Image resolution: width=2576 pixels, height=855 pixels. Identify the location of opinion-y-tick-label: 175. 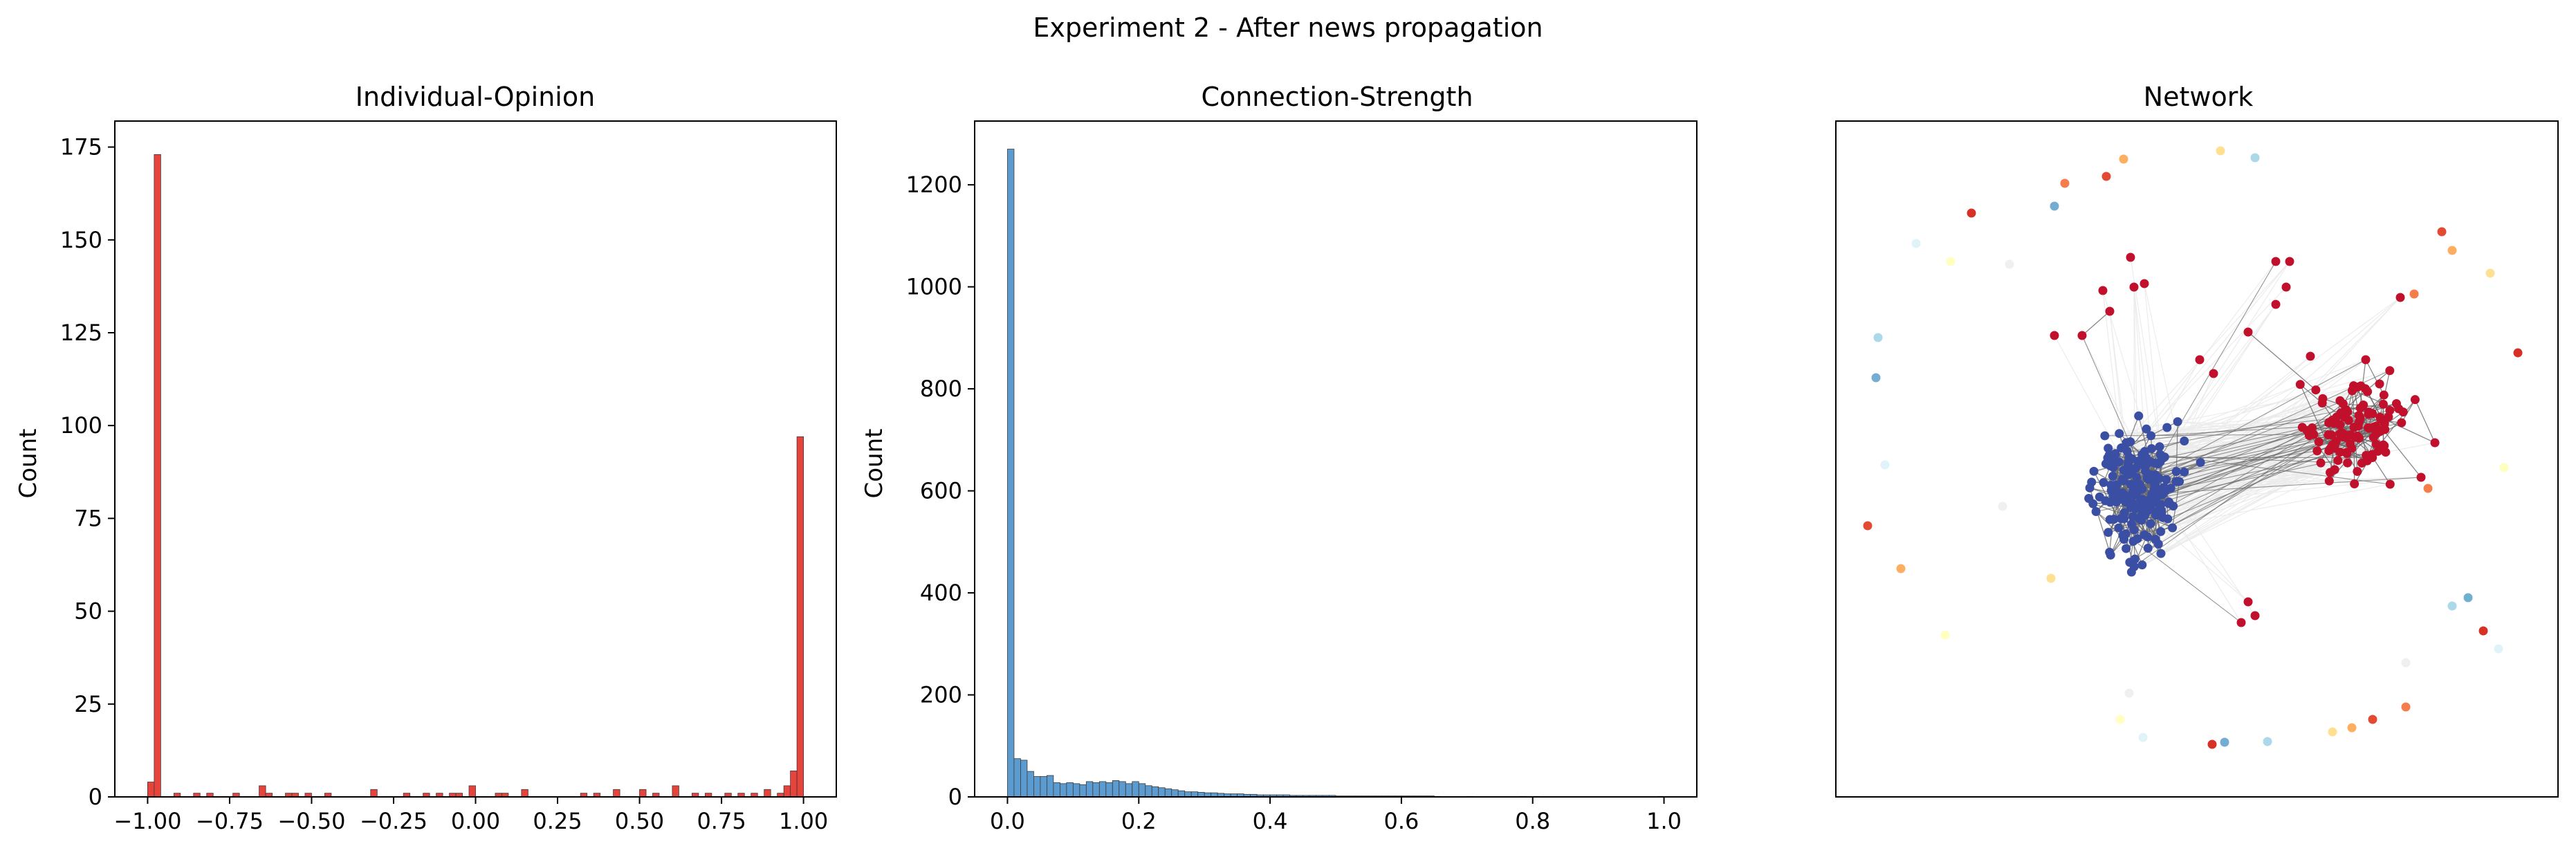
(81, 147).